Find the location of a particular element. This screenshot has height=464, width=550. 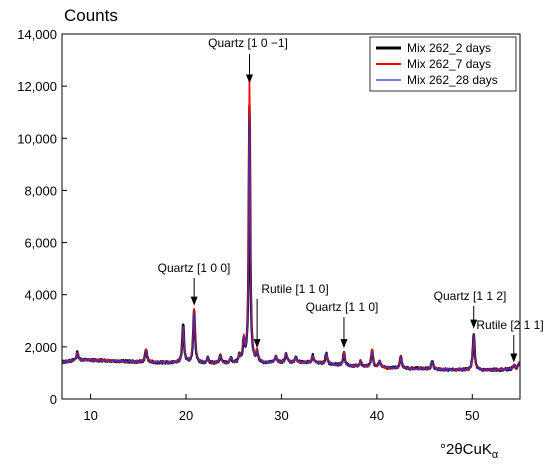

y-axis-label: Counts is located at coordinates (91, 15).